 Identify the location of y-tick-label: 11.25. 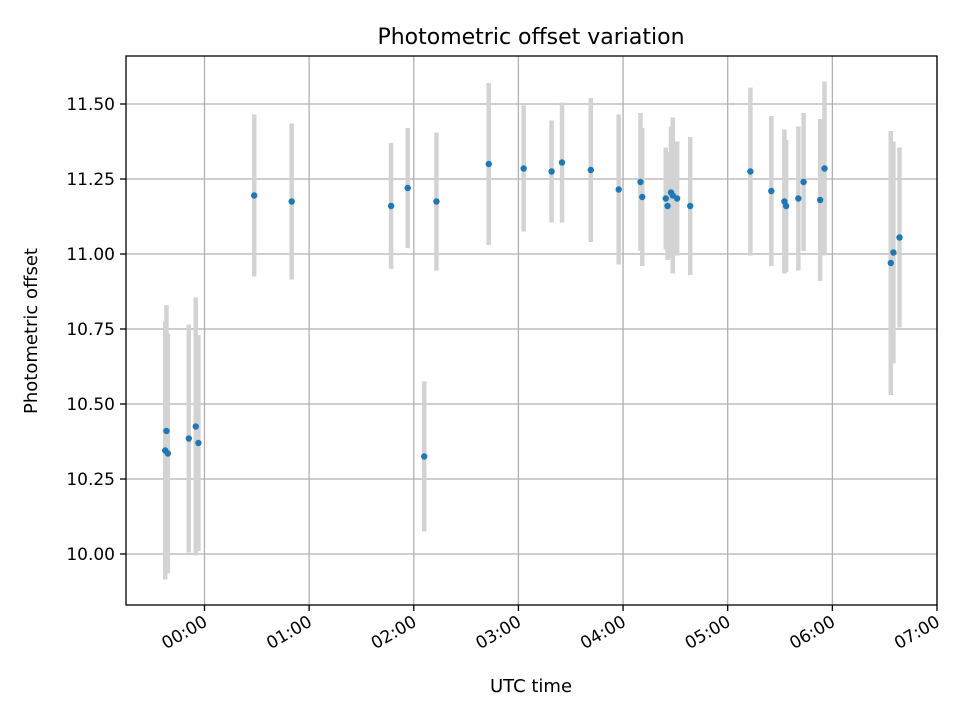
(90, 180).